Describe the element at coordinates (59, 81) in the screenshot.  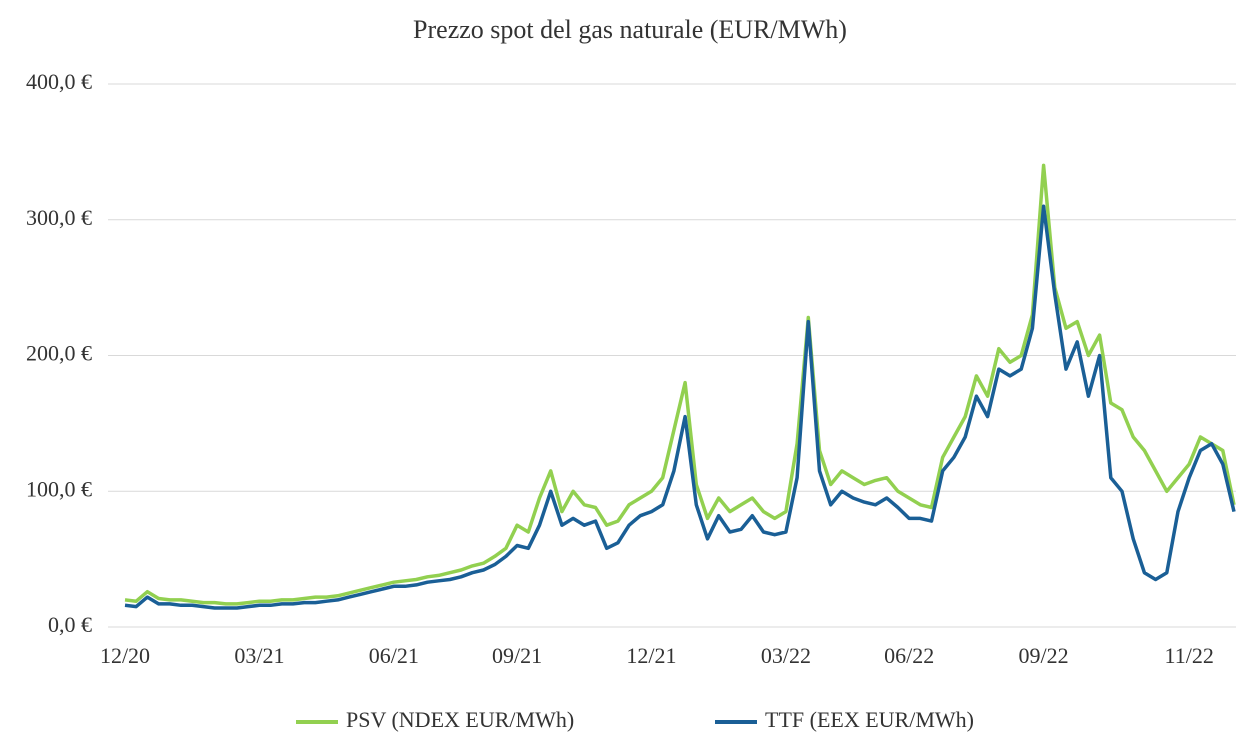
I see `y-tick-label: 400,0 €` at that location.